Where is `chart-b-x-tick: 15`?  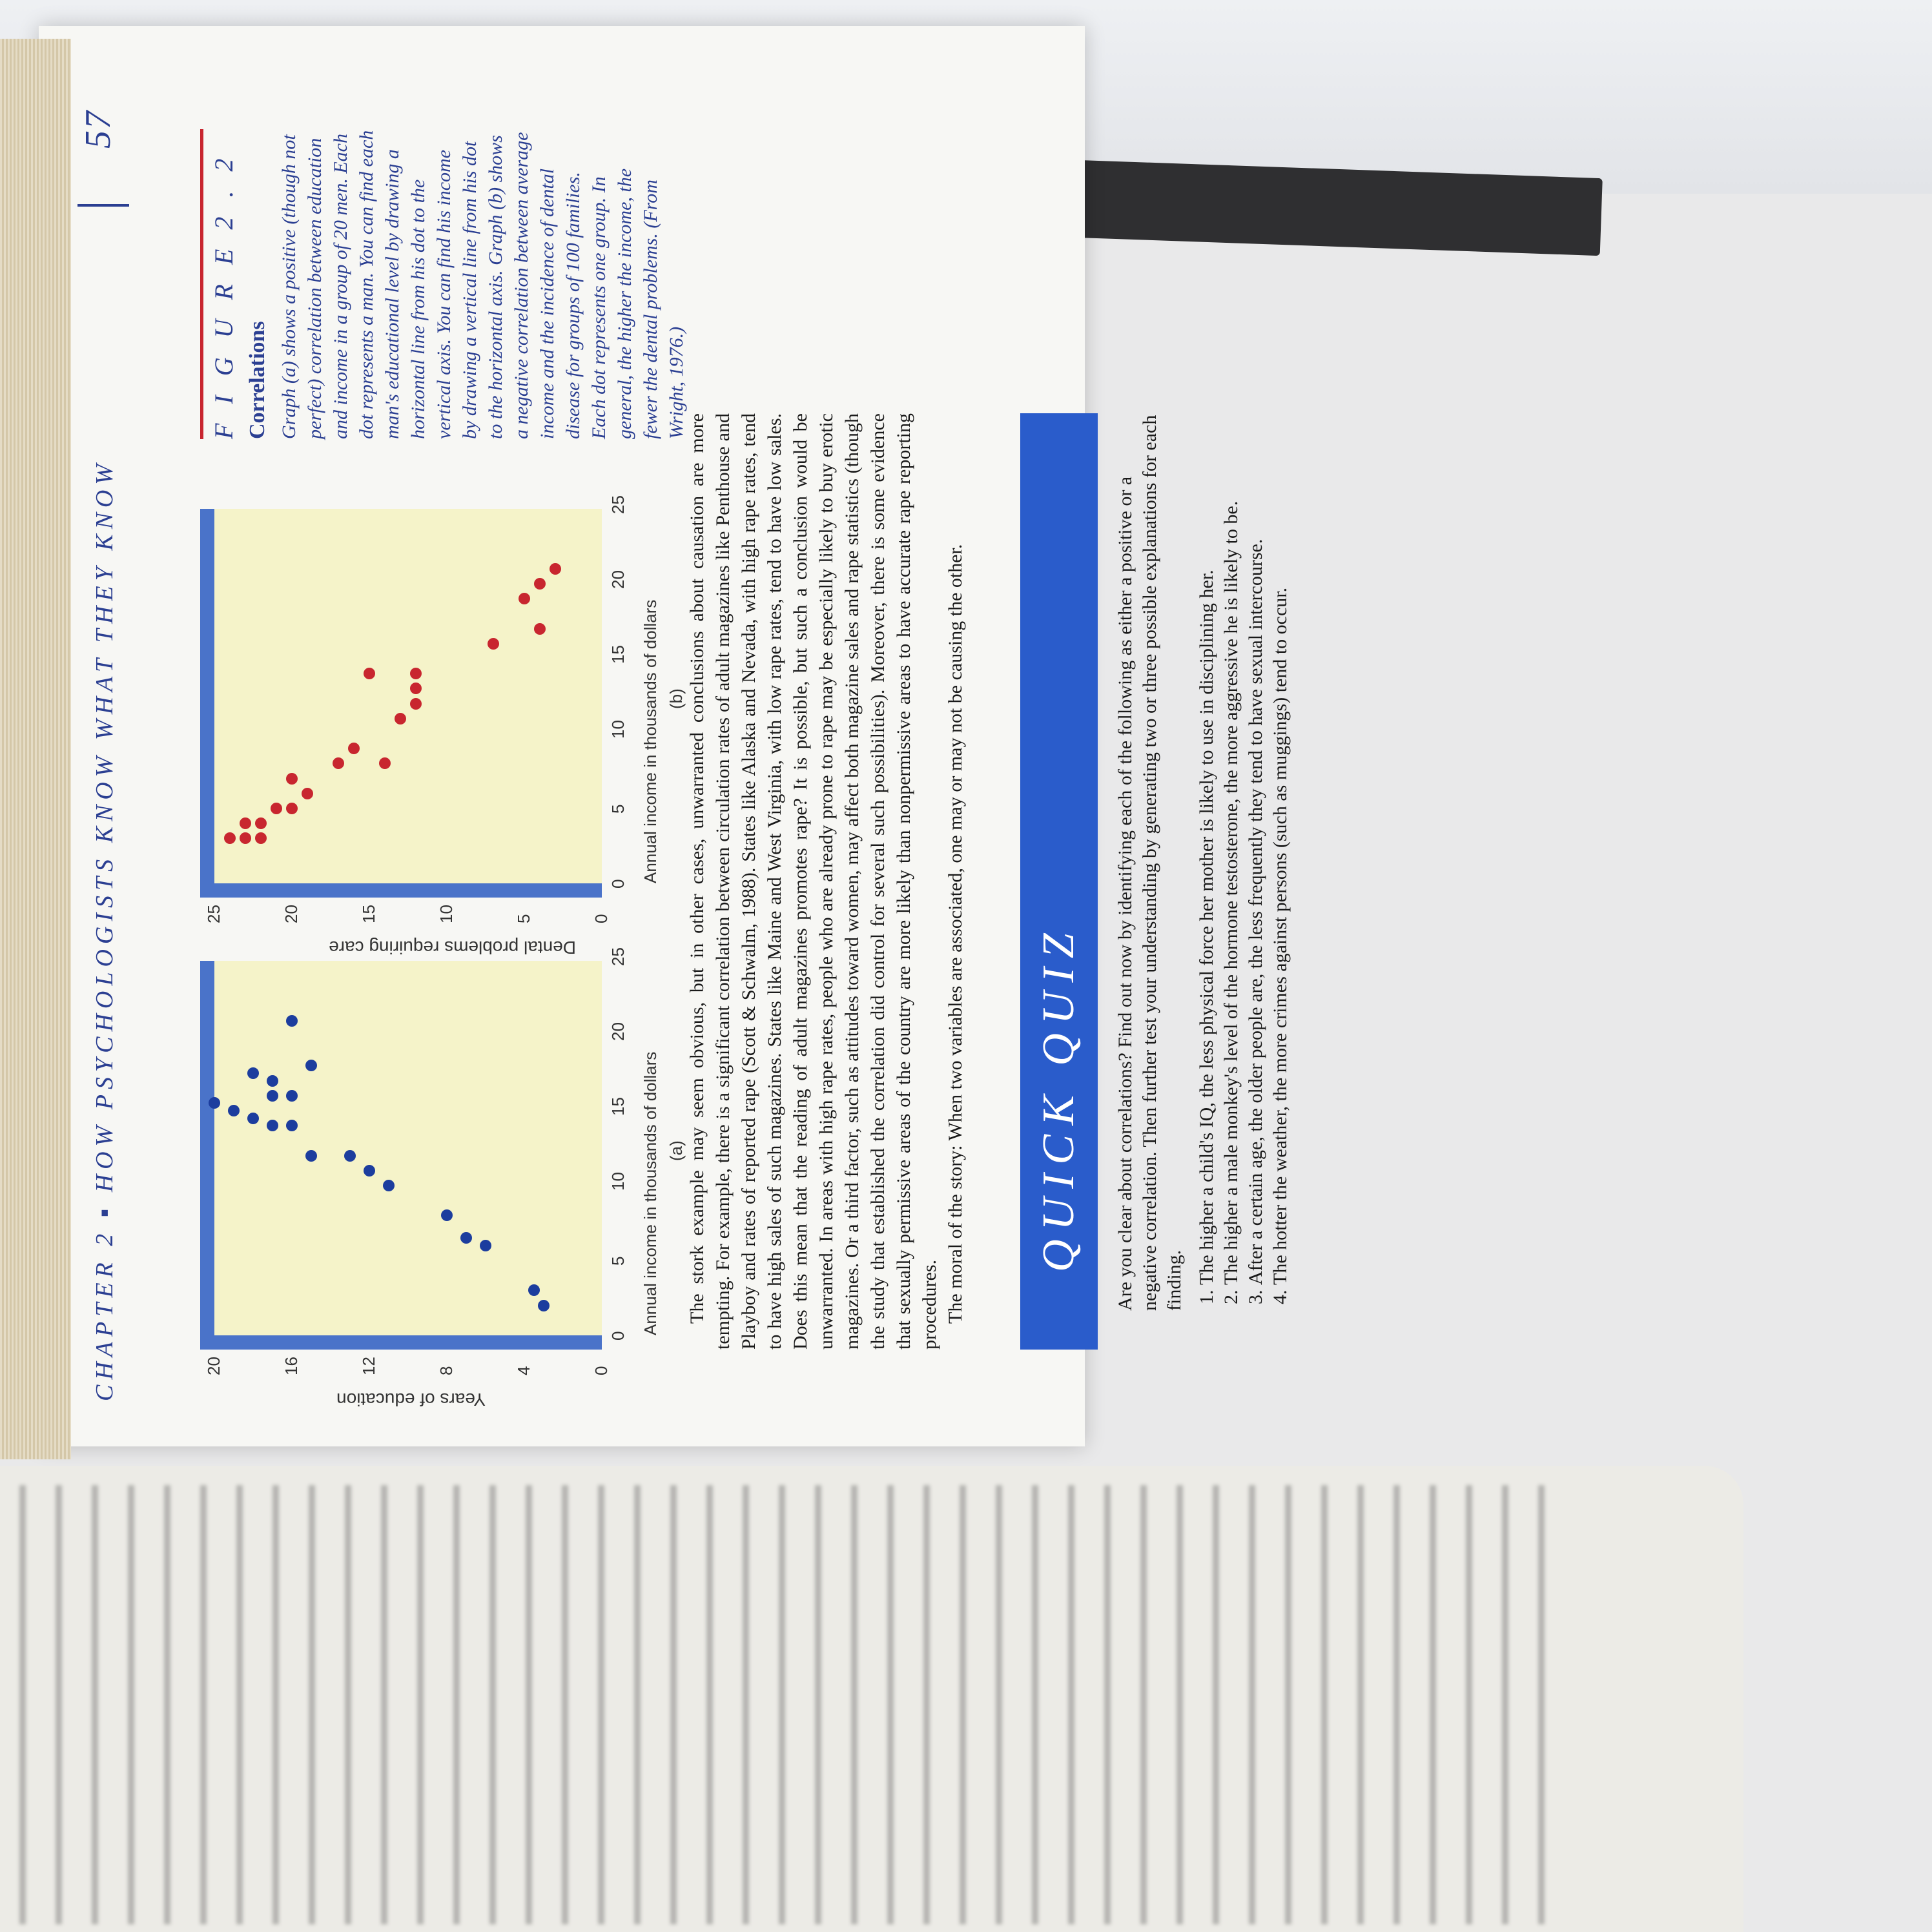
chart-b-x-tick: 15 is located at coordinates (618, 654).